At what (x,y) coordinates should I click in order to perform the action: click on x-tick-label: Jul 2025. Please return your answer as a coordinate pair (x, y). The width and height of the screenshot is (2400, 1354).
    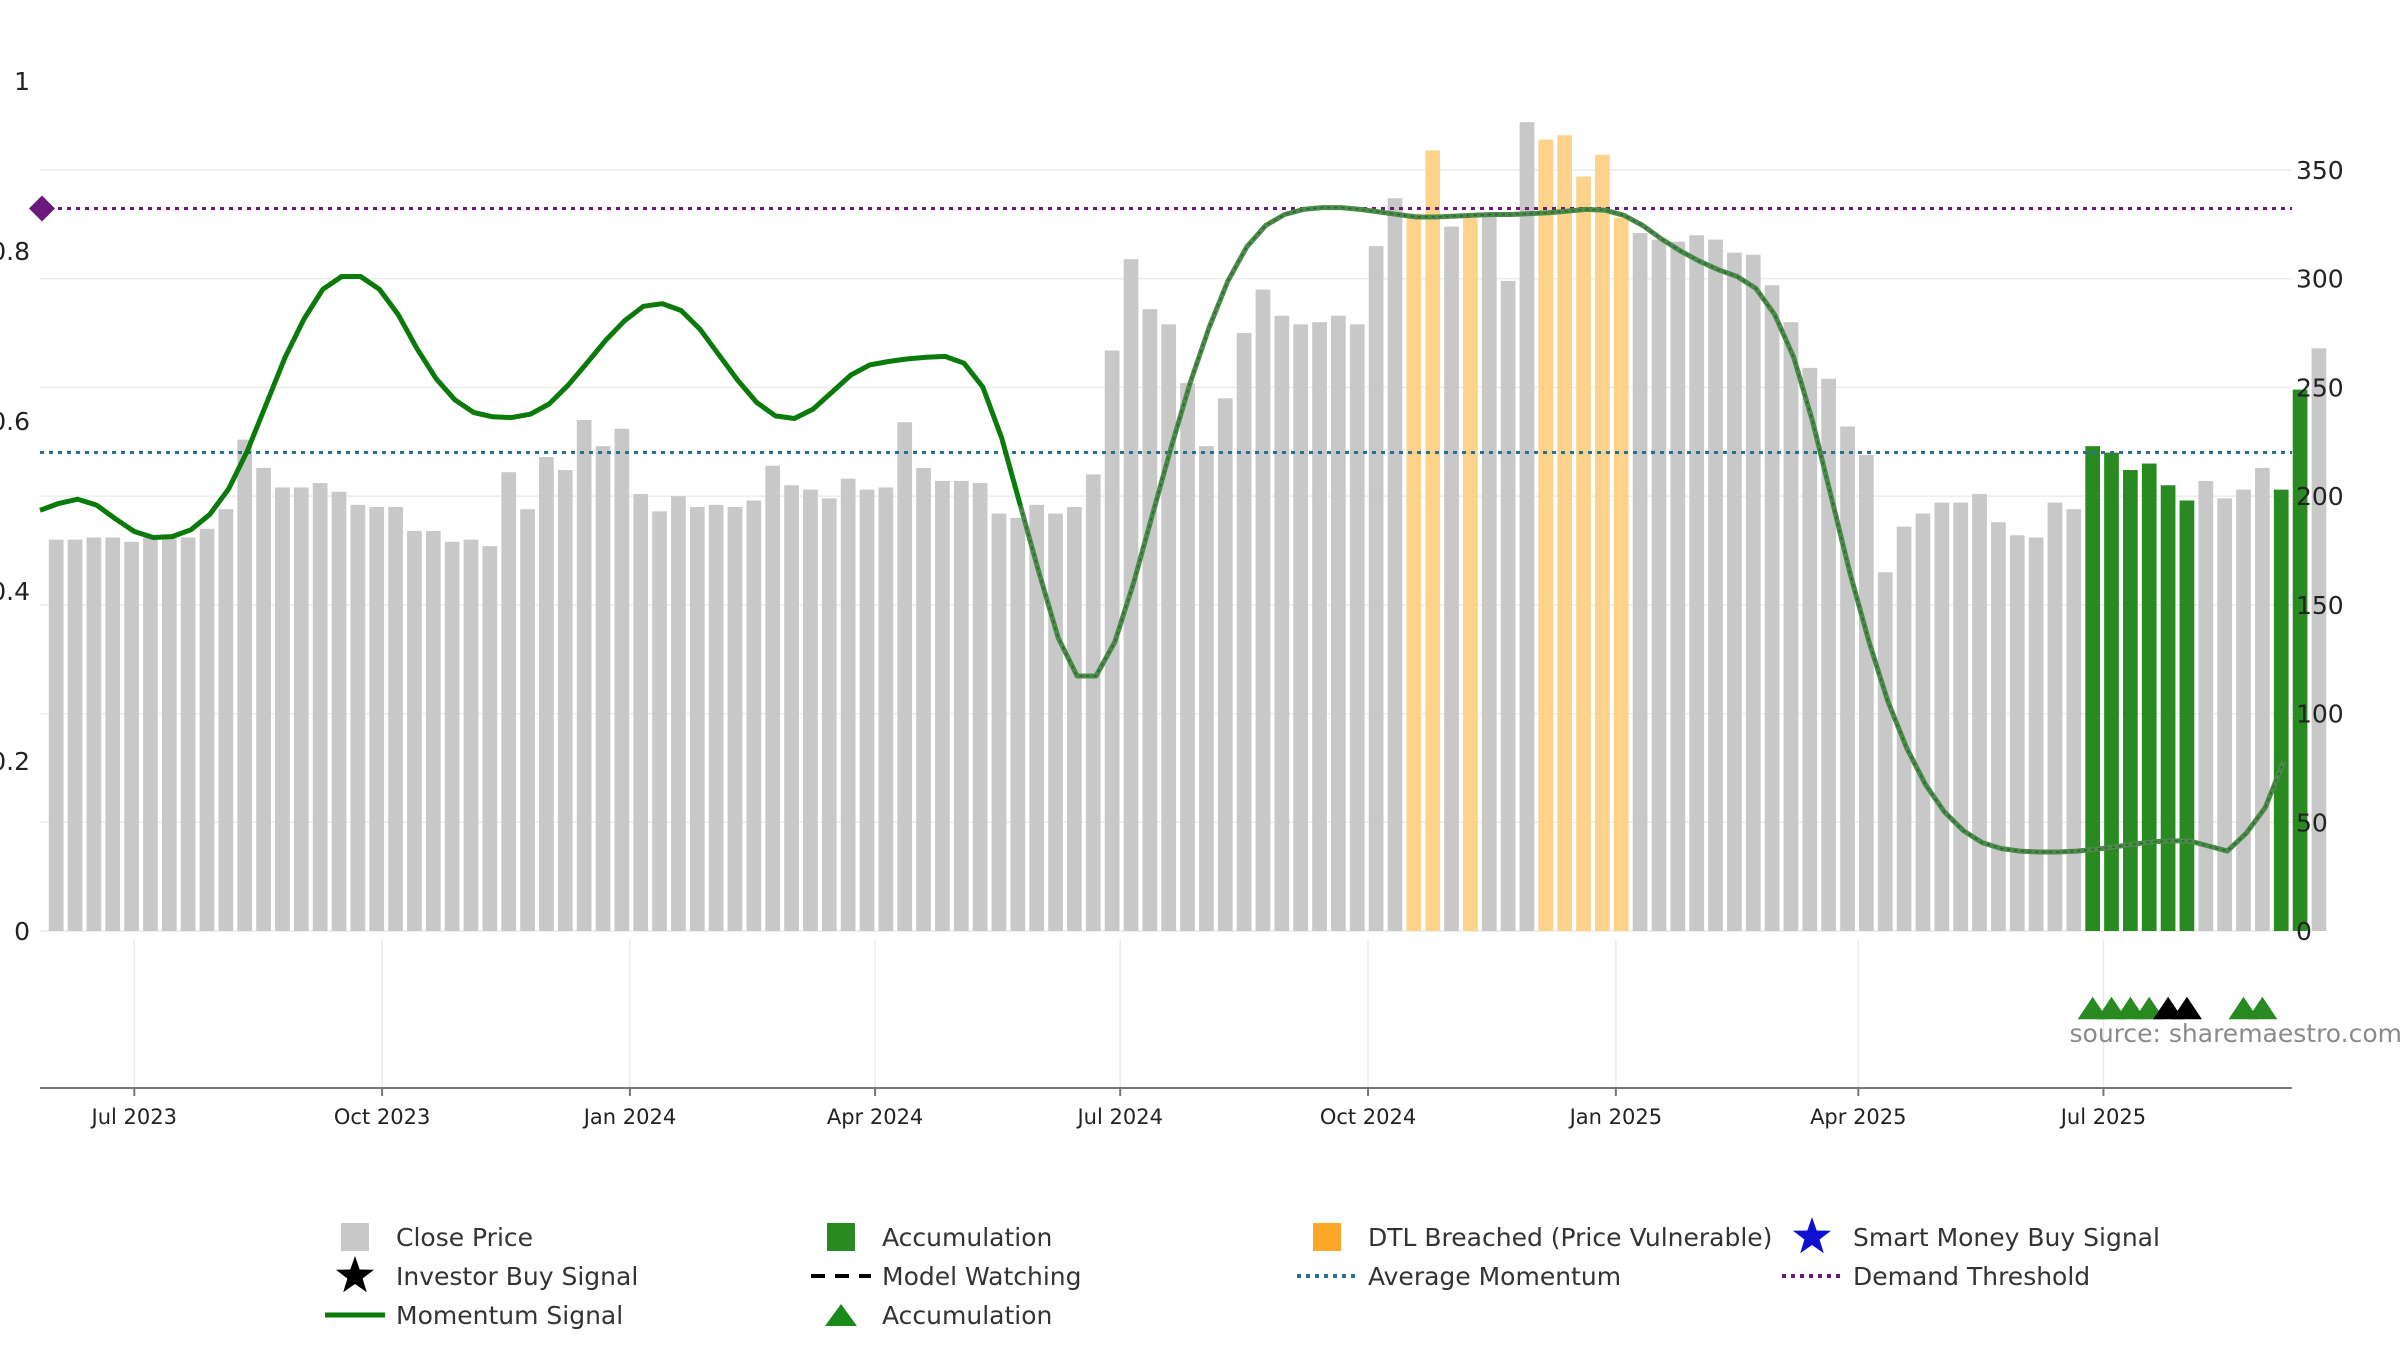
    Looking at the image, I should click on (2102, 1117).